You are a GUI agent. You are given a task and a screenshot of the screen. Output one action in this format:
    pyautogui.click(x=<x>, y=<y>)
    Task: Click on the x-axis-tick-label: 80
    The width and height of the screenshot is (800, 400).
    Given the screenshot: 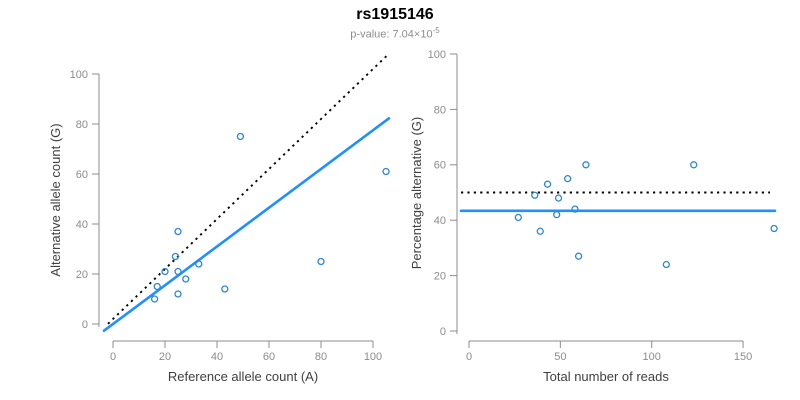 What is the action you would take?
    pyautogui.click(x=321, y=357)
    